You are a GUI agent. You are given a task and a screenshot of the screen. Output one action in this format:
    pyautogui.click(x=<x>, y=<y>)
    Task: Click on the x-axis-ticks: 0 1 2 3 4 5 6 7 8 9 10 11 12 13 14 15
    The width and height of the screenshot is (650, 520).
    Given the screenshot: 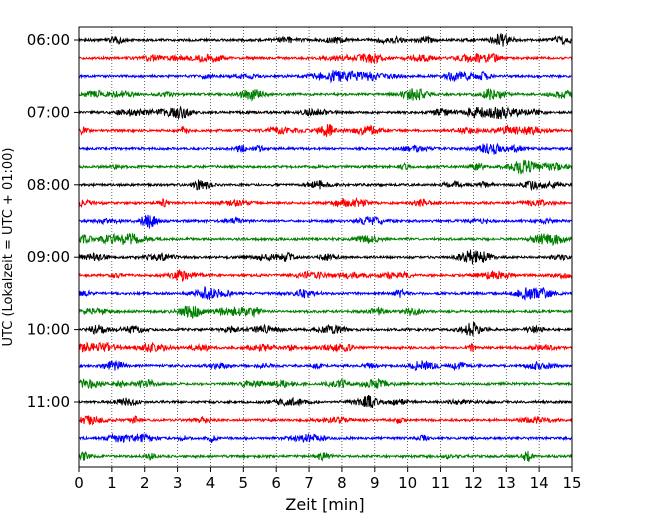 What is the action you would take?
    pyautogui.click(x=328, y=479)
    